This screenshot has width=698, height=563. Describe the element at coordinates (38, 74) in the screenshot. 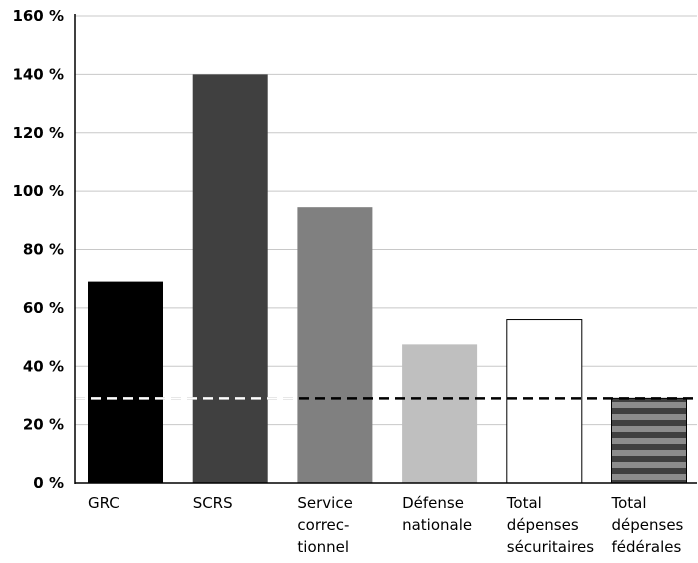

I see `y-tick-label: 140 %` at that location.